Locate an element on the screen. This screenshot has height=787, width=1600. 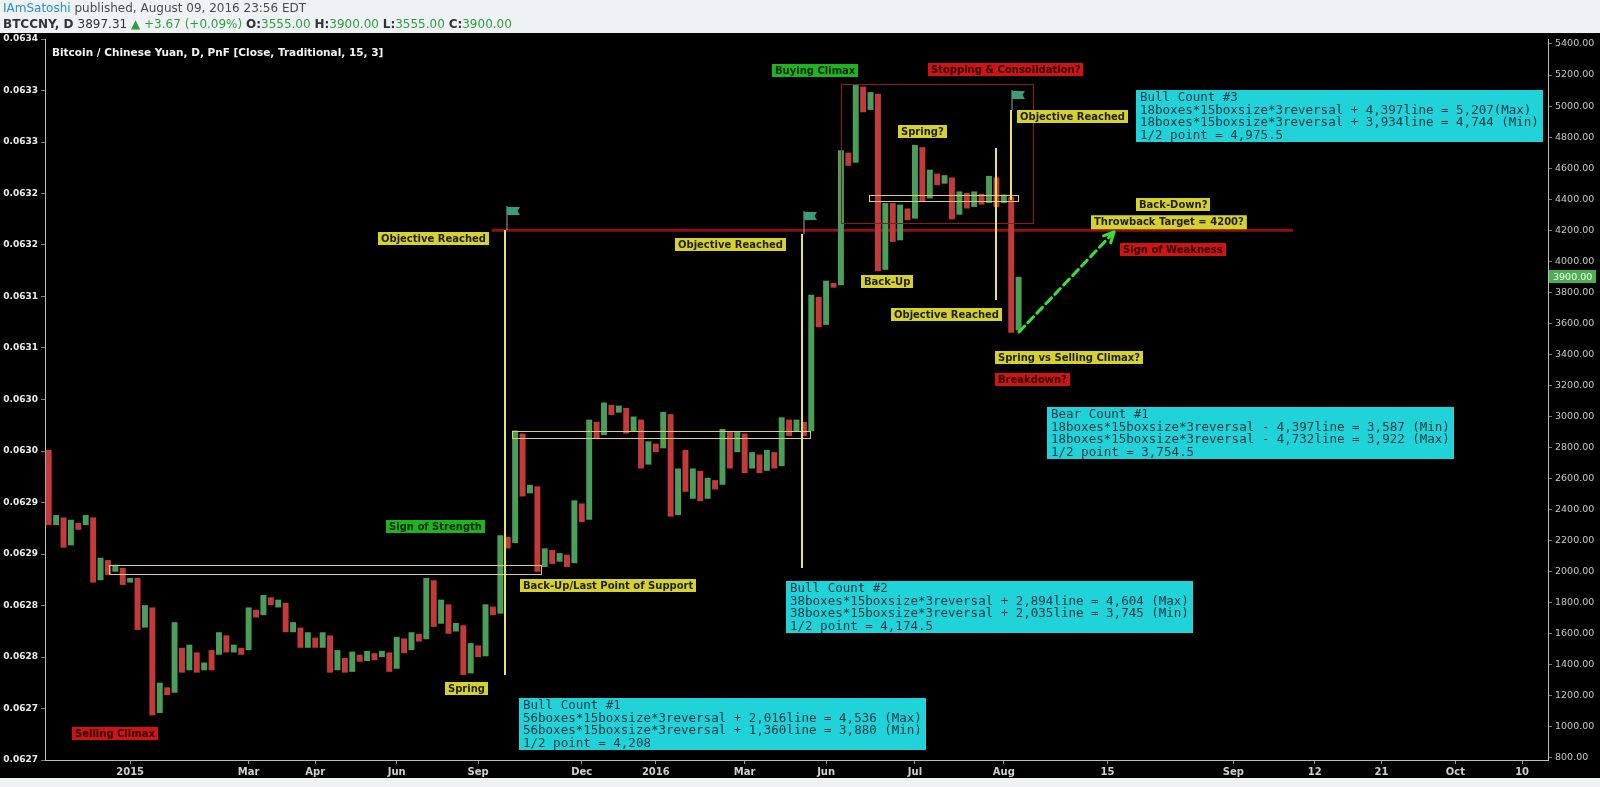
text: 3900.00 is located at coordinates (1573, 276).